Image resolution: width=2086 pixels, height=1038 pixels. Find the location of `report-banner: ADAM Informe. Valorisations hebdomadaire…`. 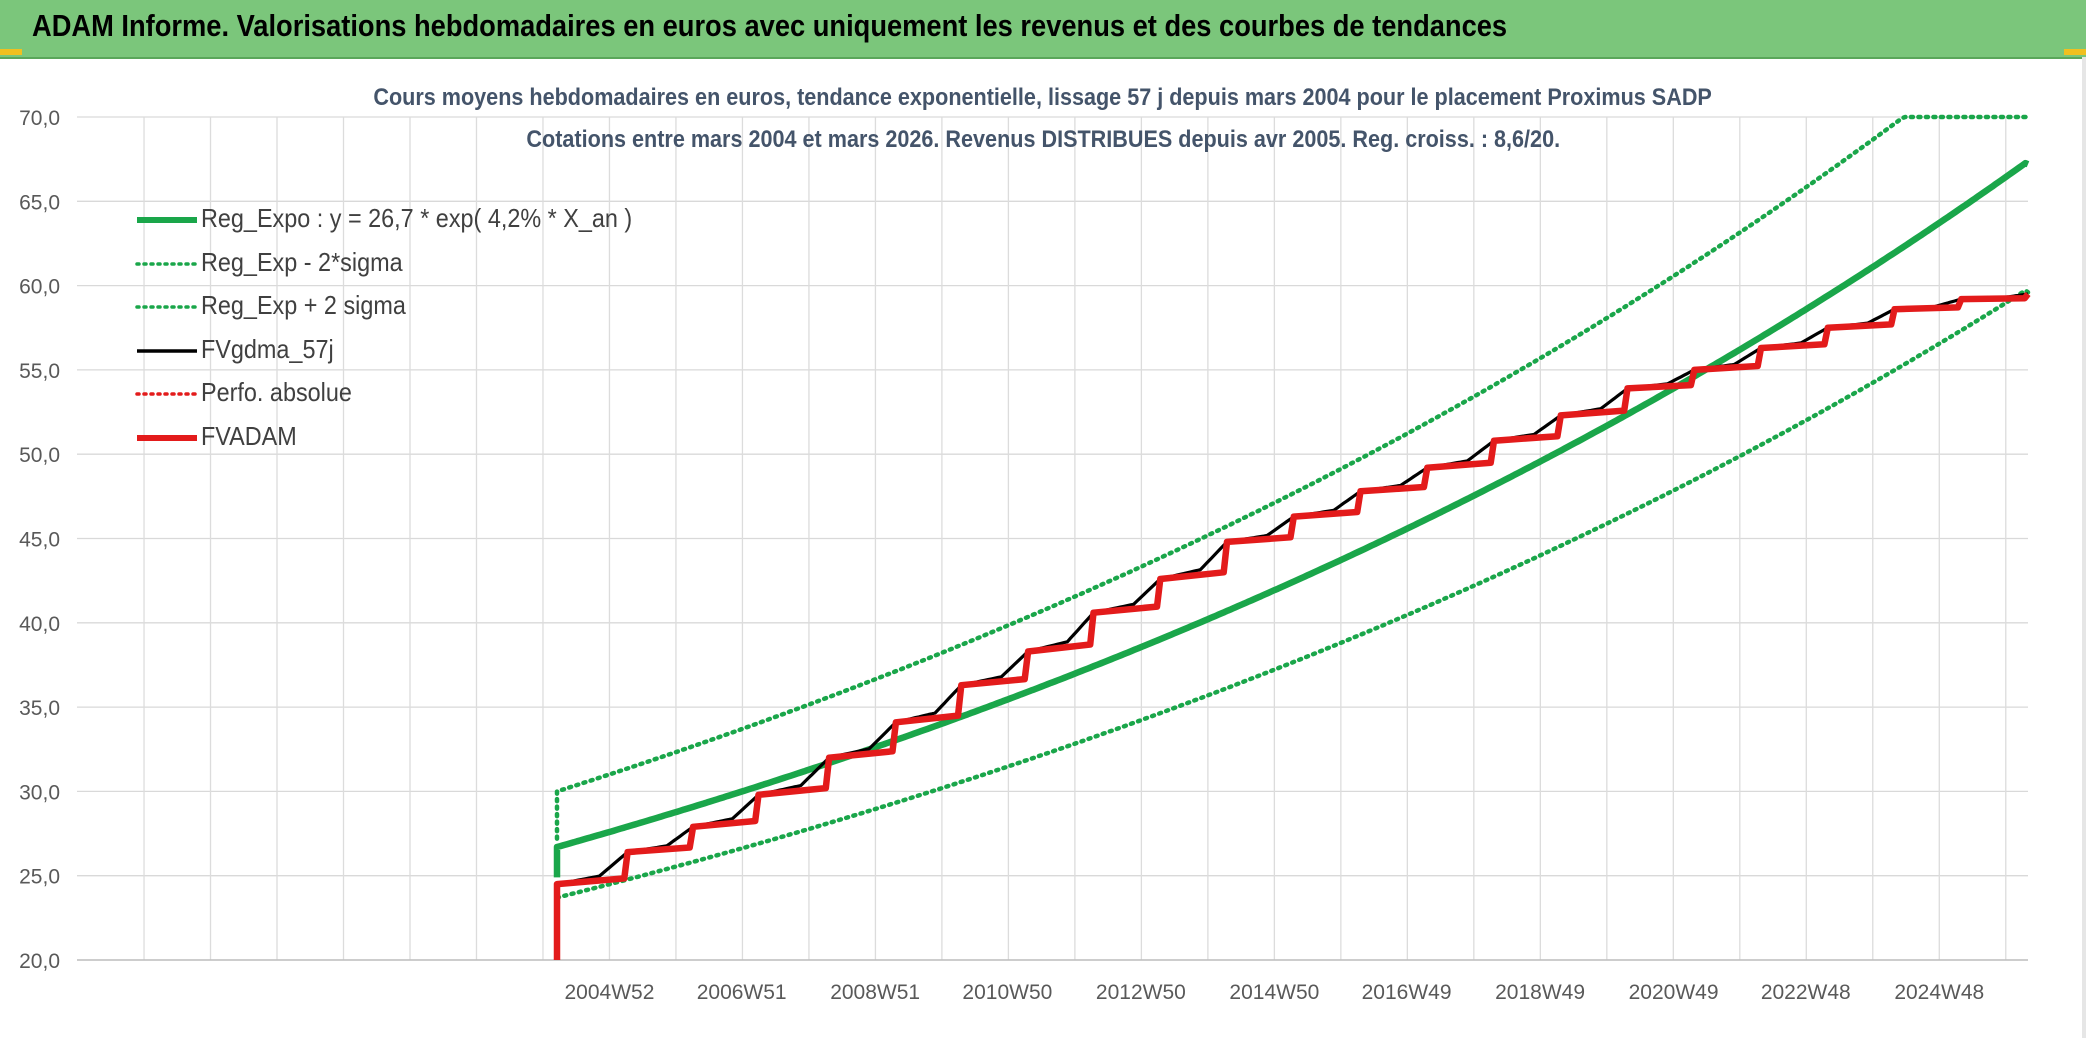

report-banner: ADAM Informe. Valorisations hebdomadaire… is located at coordinates (1043, 29).